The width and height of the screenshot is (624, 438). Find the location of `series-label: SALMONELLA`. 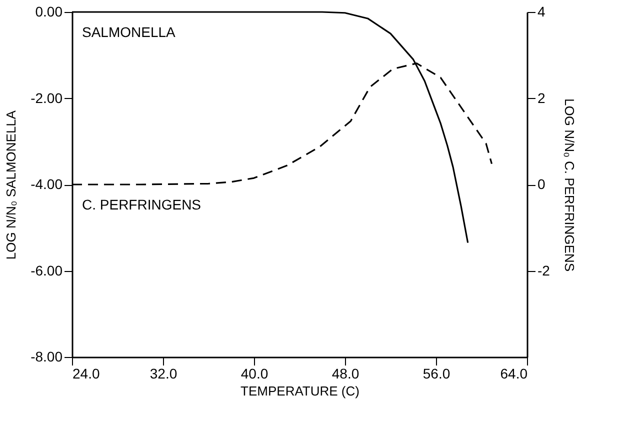

series-label: SALMONELLA is located at coordinates (129, 32).